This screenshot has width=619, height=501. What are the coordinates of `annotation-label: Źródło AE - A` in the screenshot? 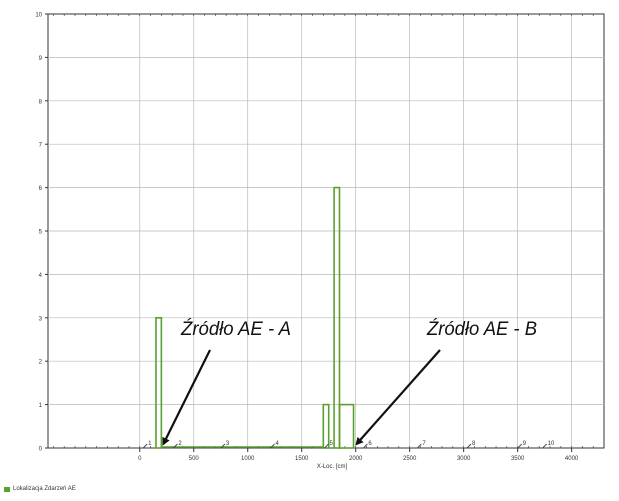 It's located at (235, 329).